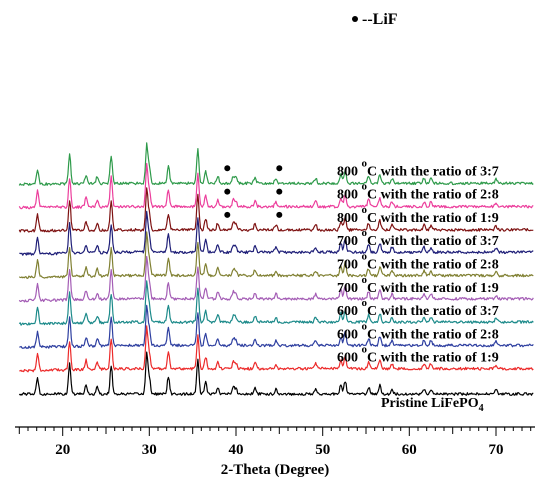 This screenshot has width=536, height=488. What do you see at coordinates (253, 191) in the screenshot?
I see `lif-marker-group` at bounding box center [253, 191].